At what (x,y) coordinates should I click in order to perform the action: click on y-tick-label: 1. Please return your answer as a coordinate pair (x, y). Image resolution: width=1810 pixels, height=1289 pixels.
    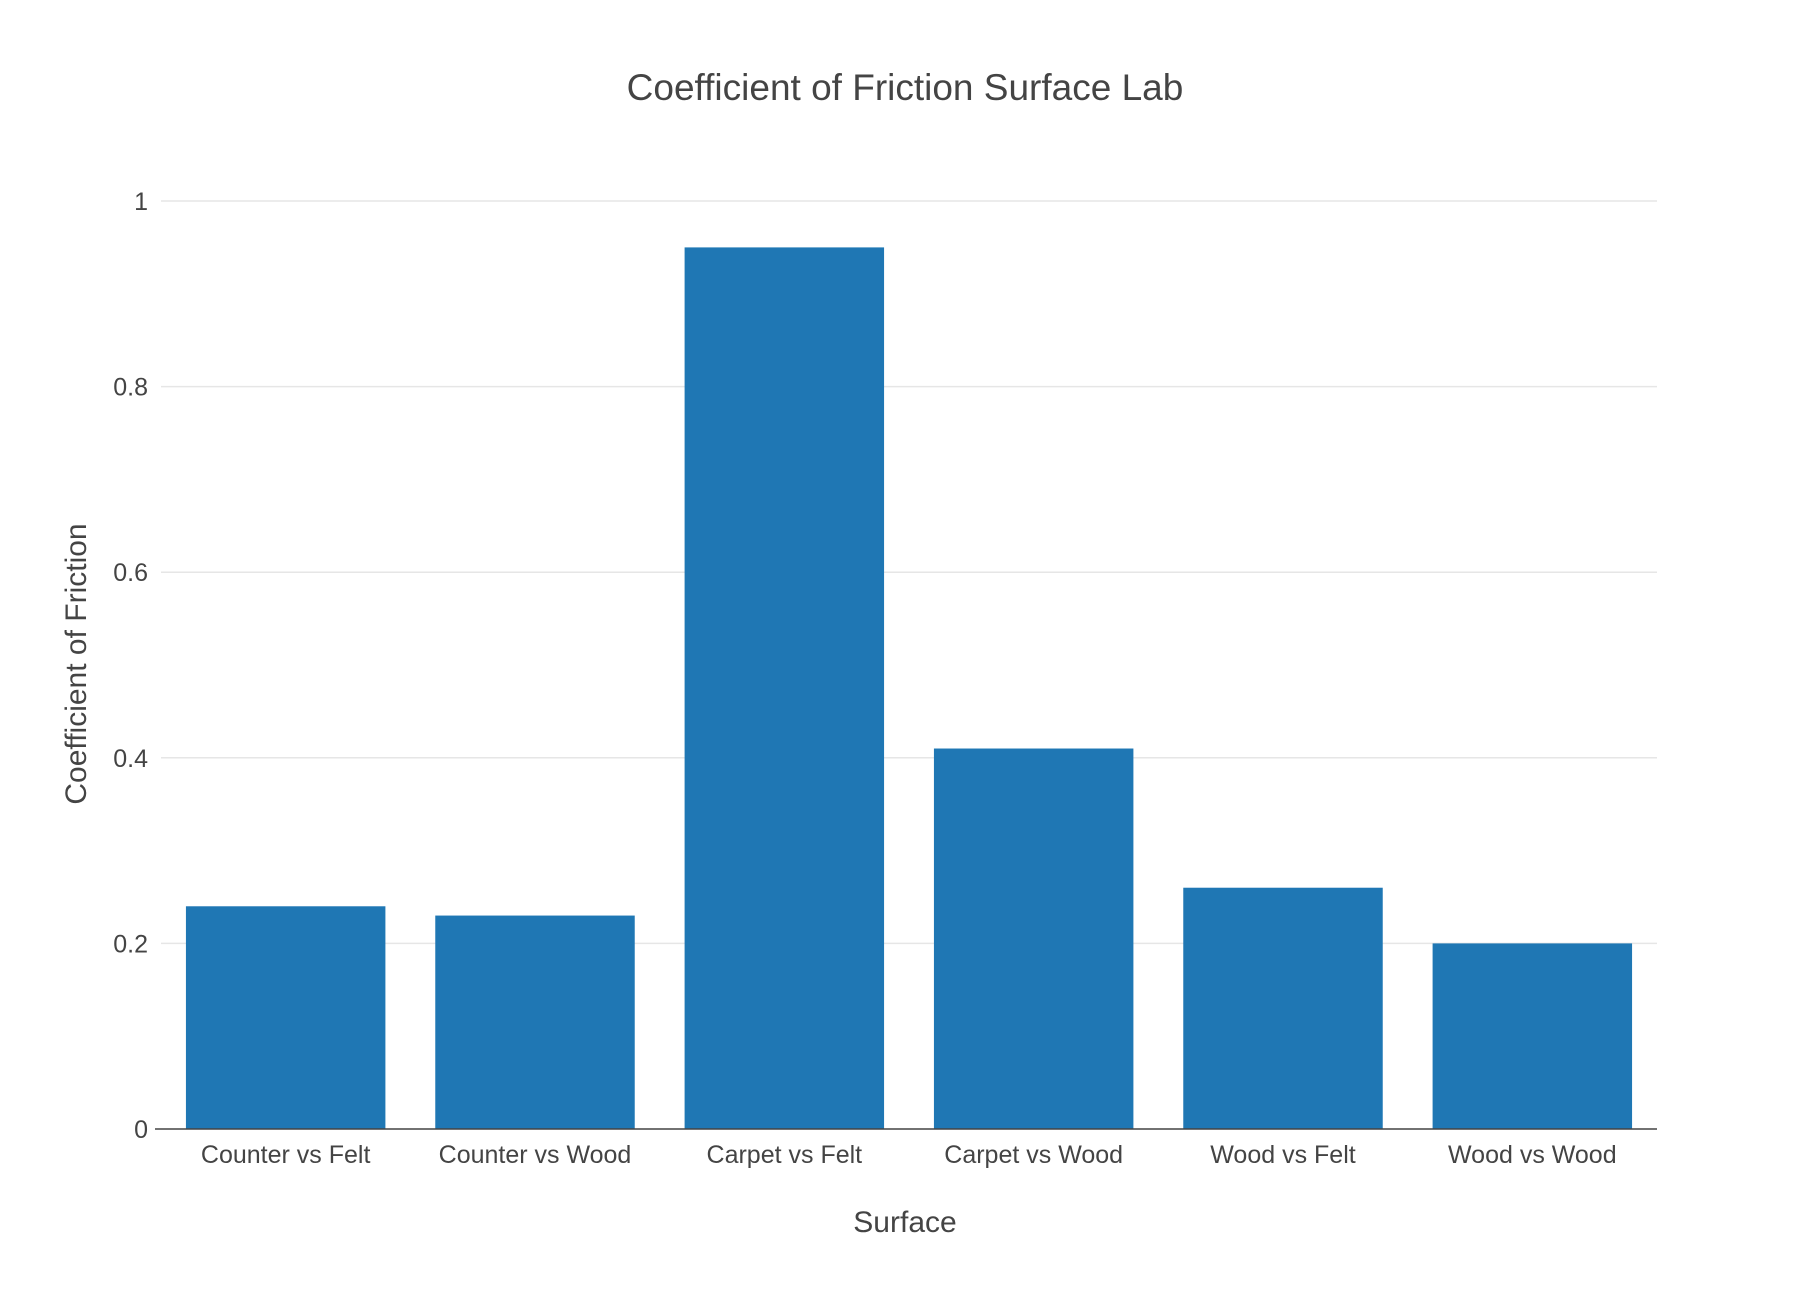
    Looking at the image, I should click on (141, 202).